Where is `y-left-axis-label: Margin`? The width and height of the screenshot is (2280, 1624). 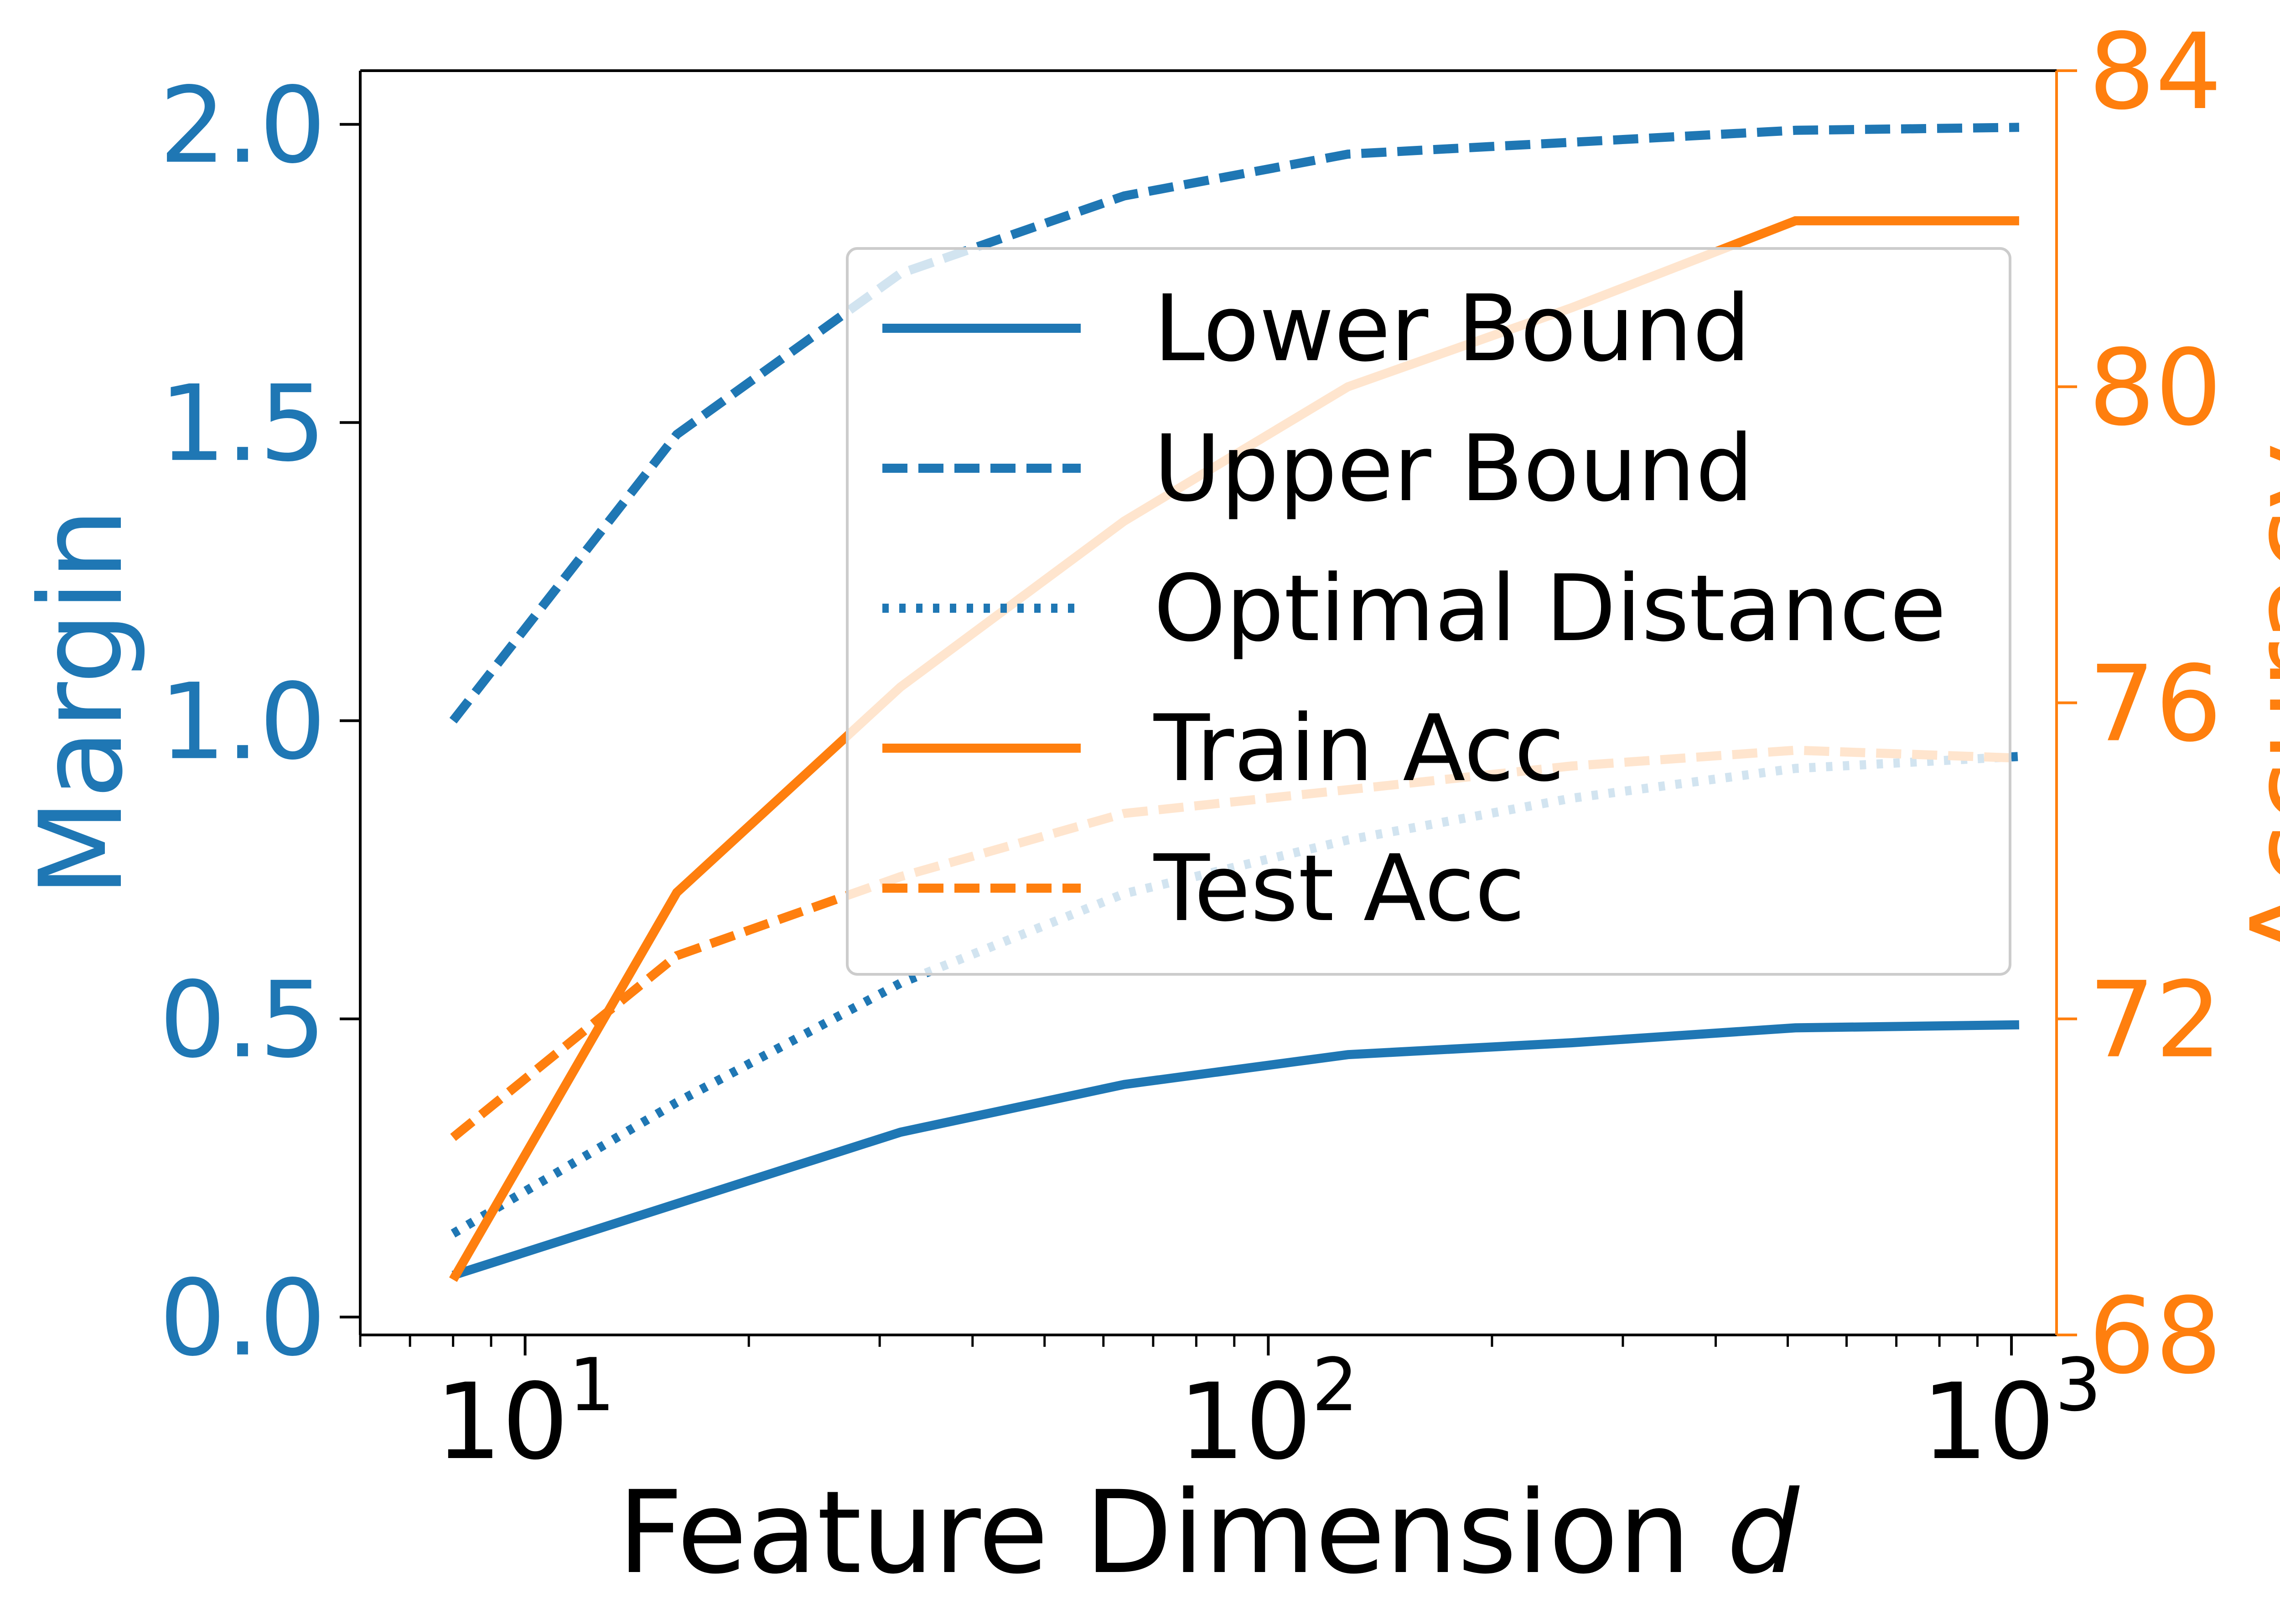
y-left-axis-label: Margin is located at coordinates (81, 702).